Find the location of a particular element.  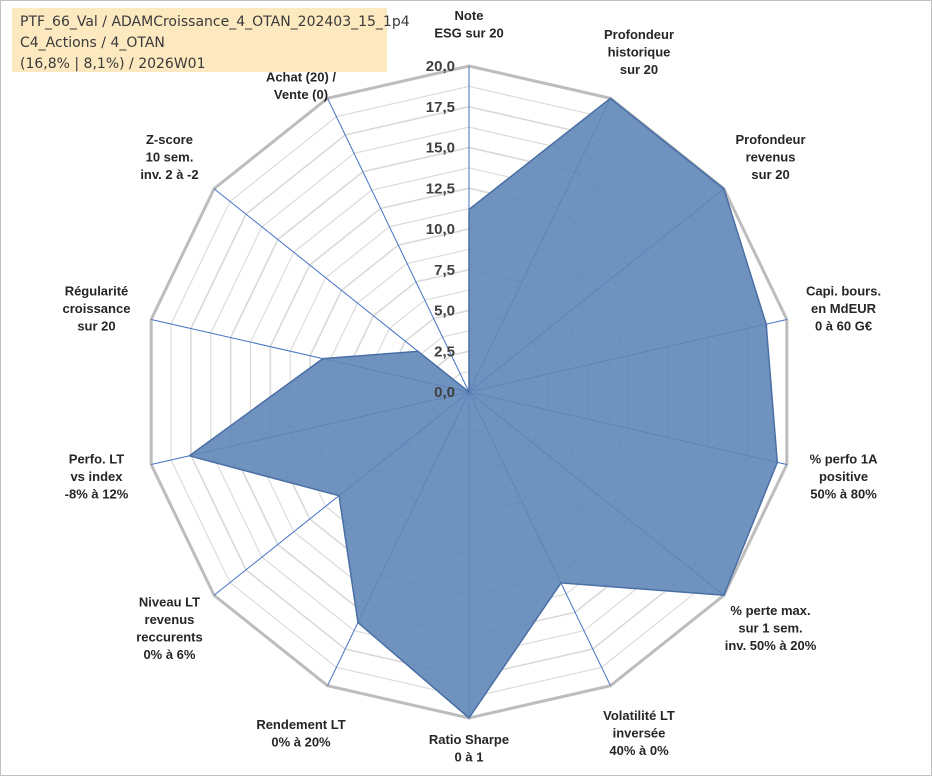

axis-label-line: Volatilité LT is located at coordinates (639, 715).